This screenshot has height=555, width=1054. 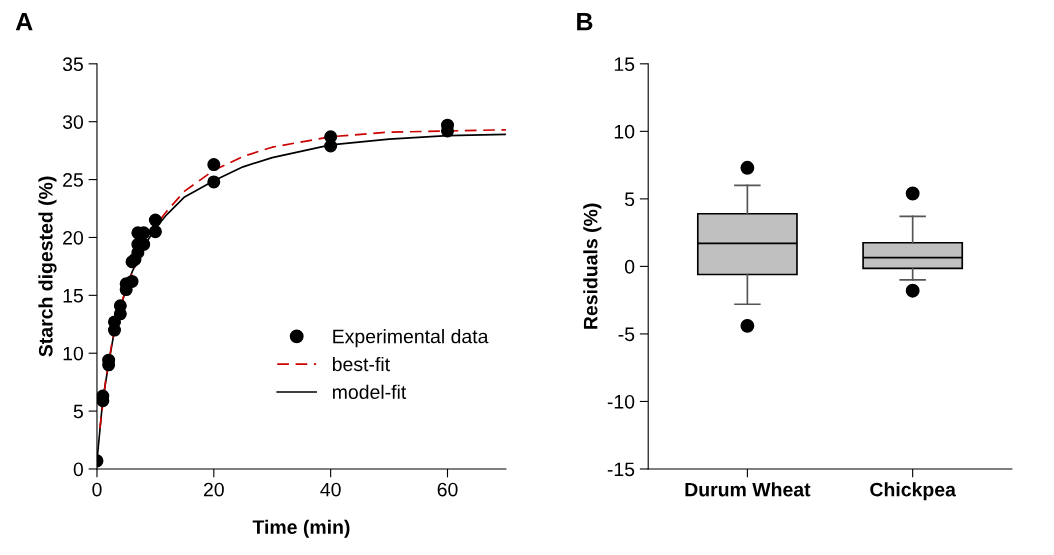 I want to click on text: B, so click(x=585, y=22).